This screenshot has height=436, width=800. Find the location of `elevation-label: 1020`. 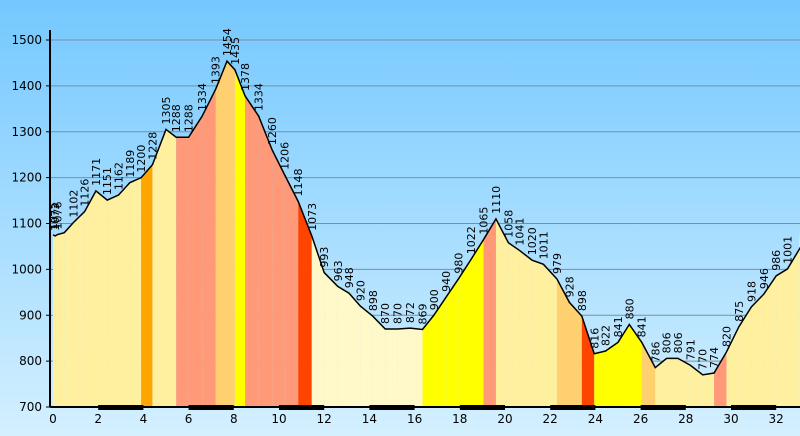

elevation-label: 1020 is located at coordinates (532, 241).